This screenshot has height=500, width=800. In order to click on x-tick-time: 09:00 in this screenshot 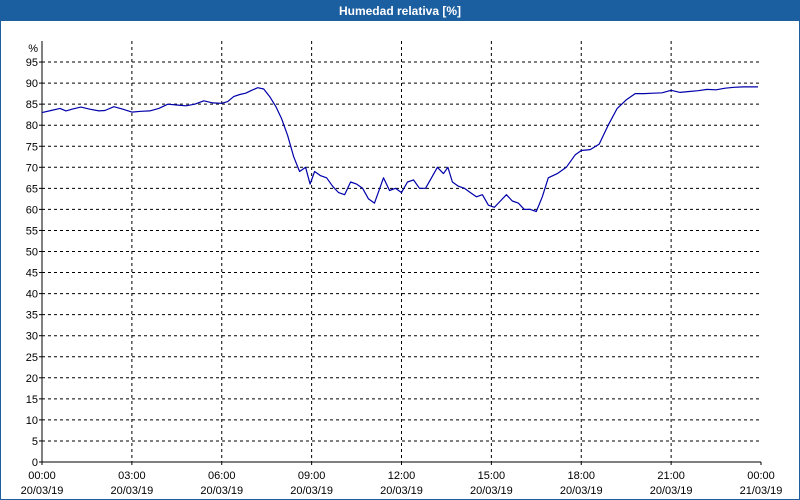, I will do `click(312, 476)`.